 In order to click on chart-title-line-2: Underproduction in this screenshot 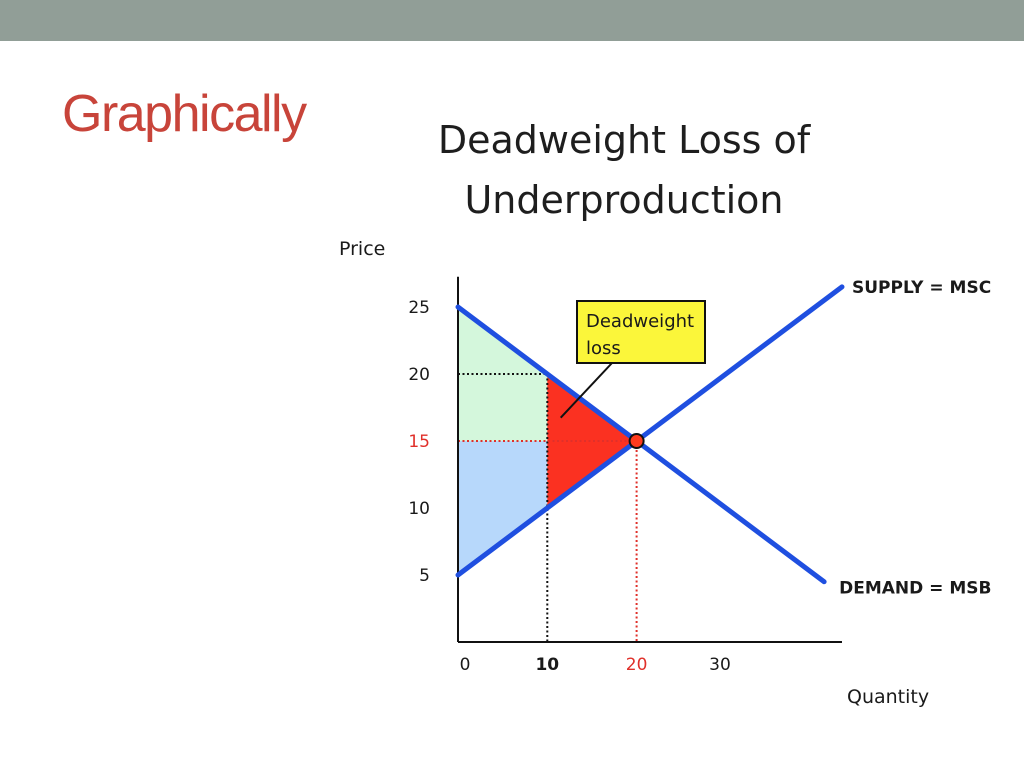, I will do `click(624, 200)`.